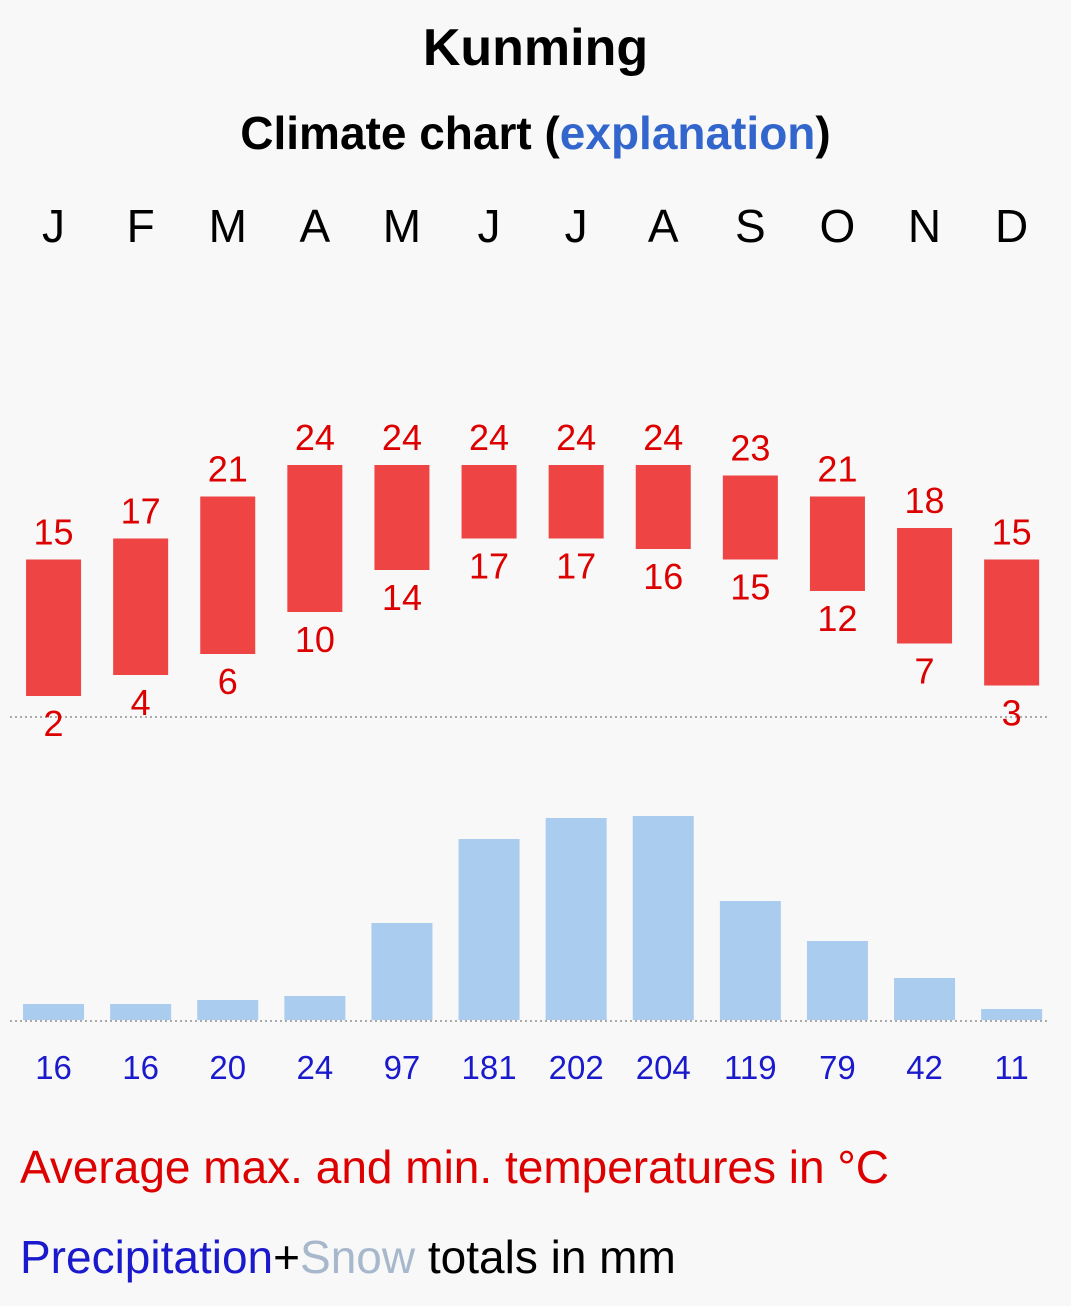 This screenshot has height=1306, width=1071. What do you see at coordinates (687, 133) in the screenshot?
I see `explanation-link: explanation` at bounding box center [687, 133].